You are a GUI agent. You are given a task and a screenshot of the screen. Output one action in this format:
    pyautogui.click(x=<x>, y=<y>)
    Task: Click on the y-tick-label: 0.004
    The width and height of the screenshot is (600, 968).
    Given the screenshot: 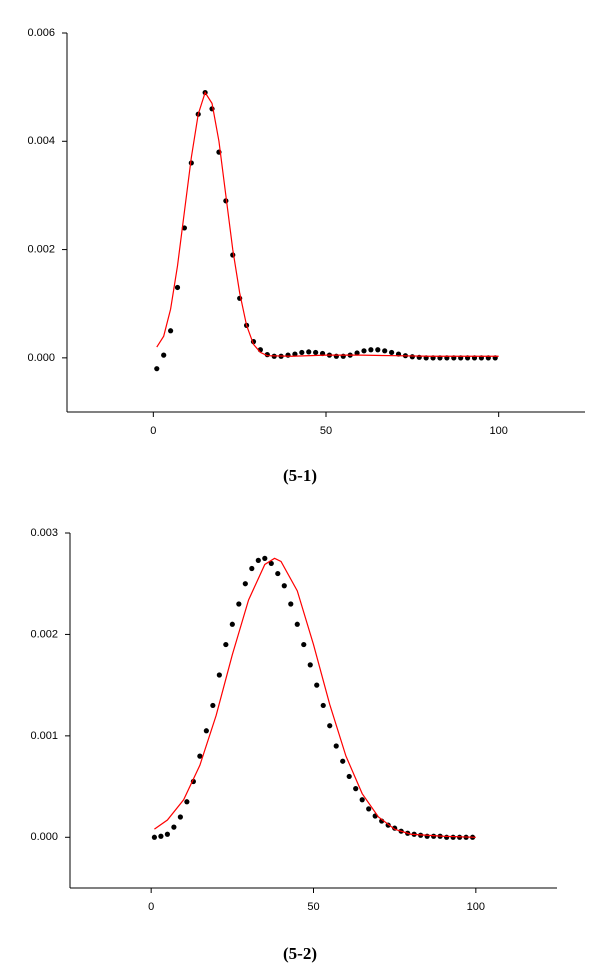 What is the action you would take?
    pyautogui.click(x=41, y=141)
    